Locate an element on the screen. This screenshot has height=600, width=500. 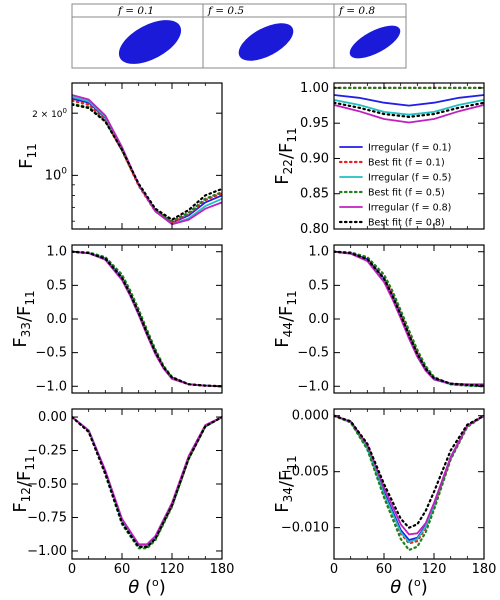
y-tick-label: 0.95 is located at coordinates (314, 123).